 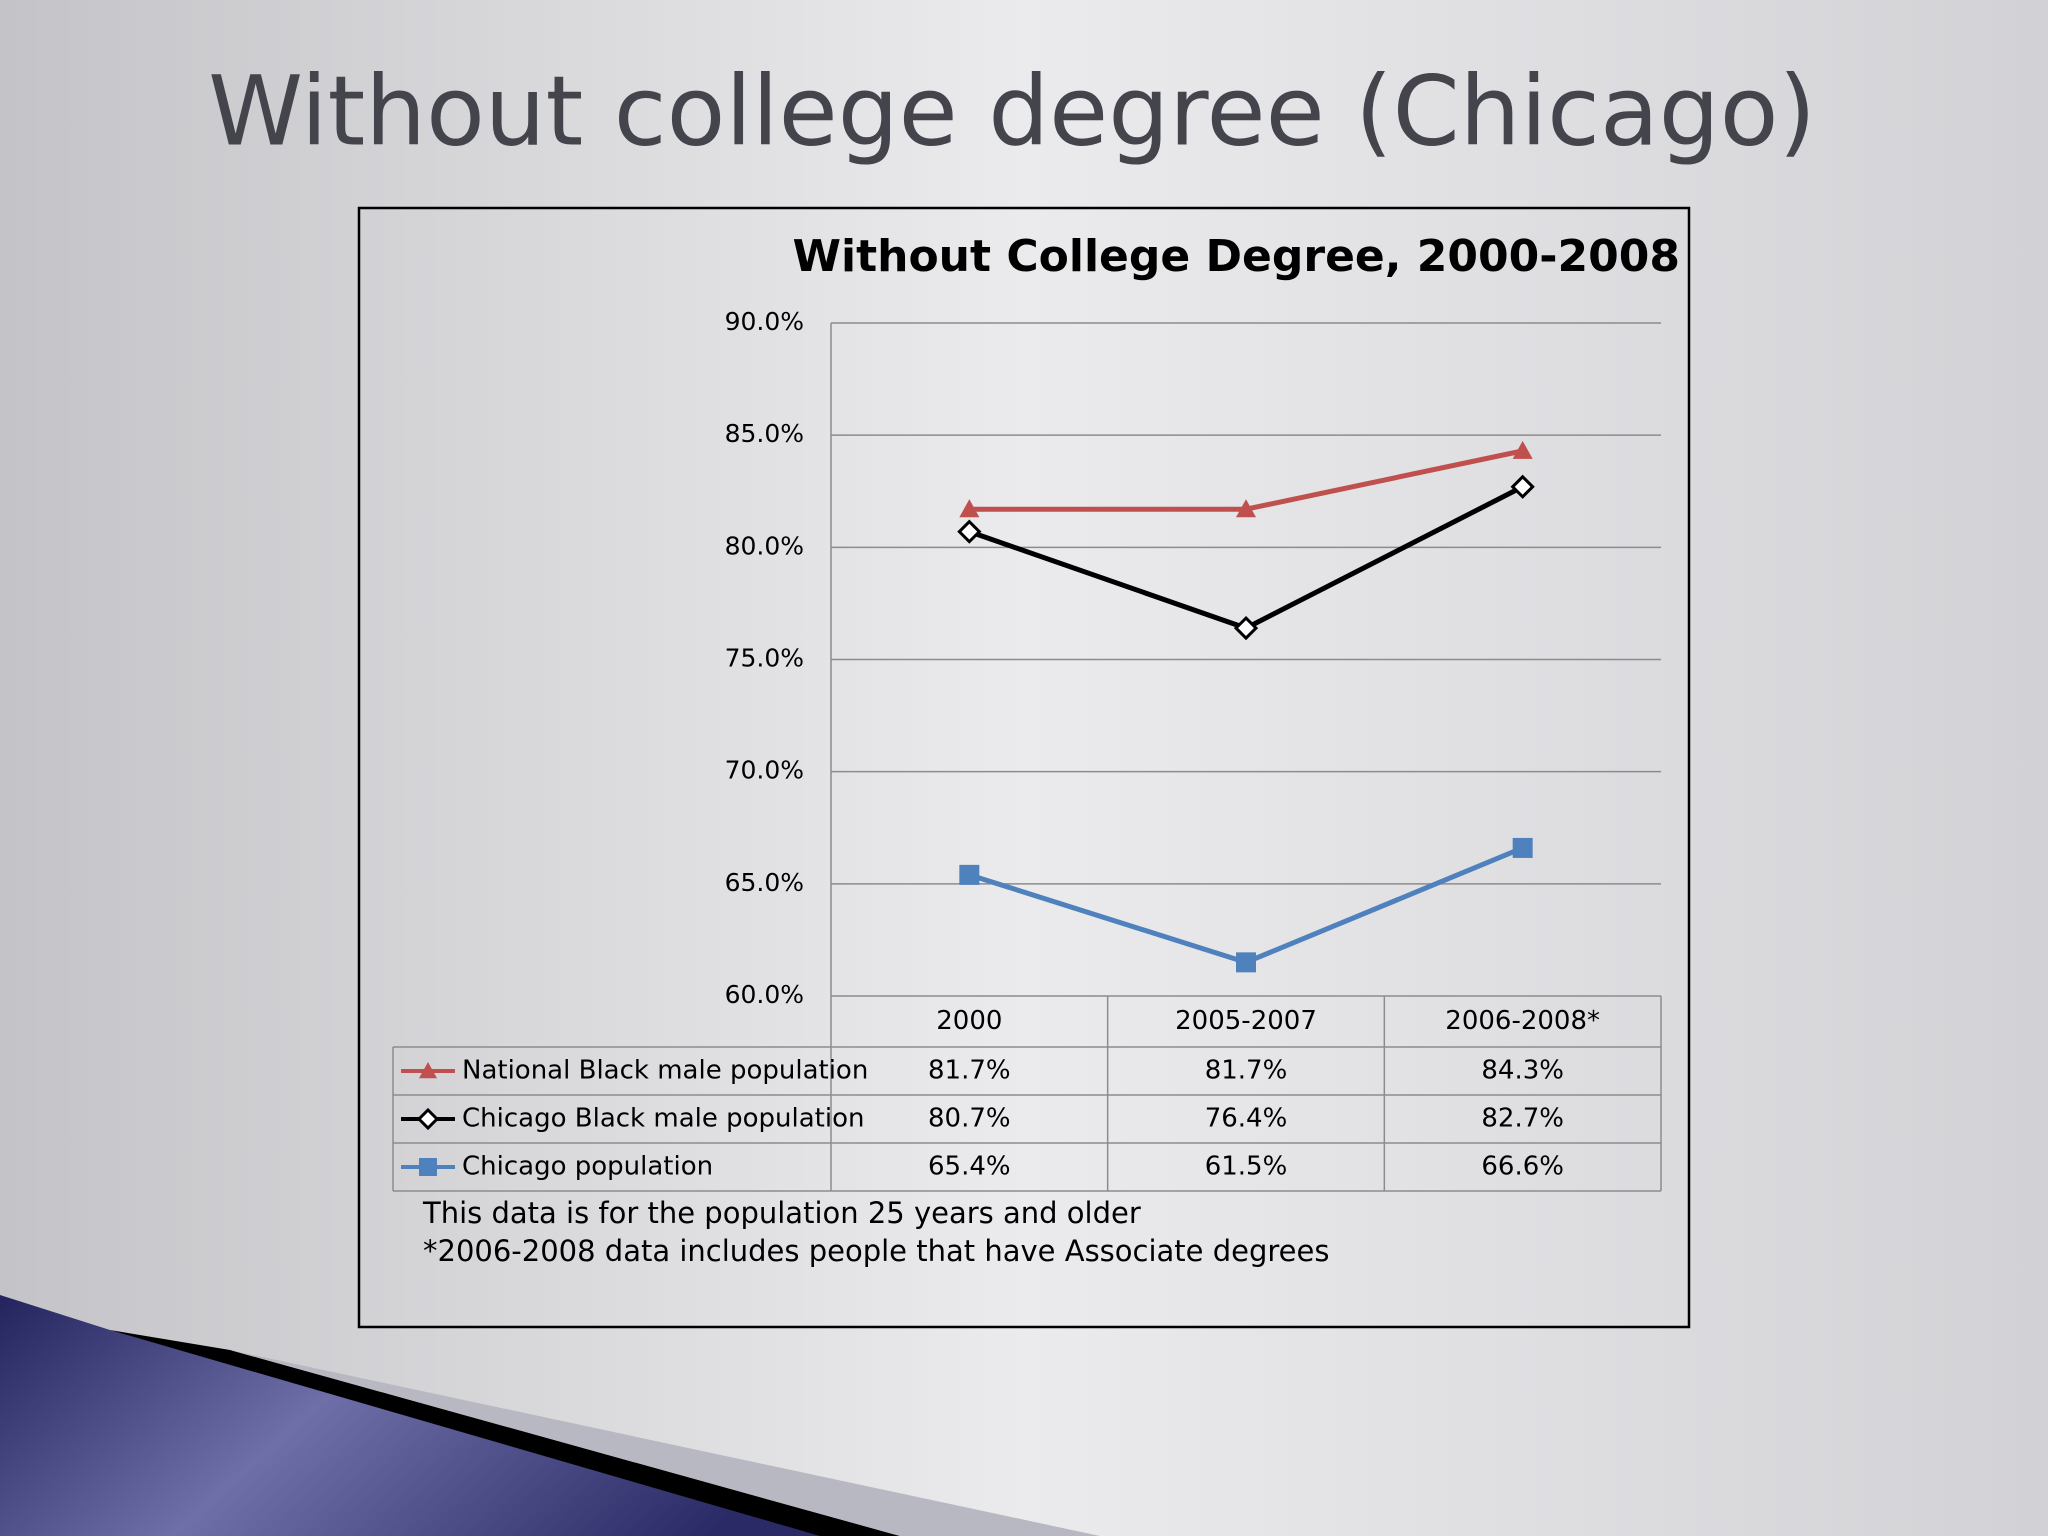 I want to click on legend-label: National Black male population, so click(x=665, y=1071).